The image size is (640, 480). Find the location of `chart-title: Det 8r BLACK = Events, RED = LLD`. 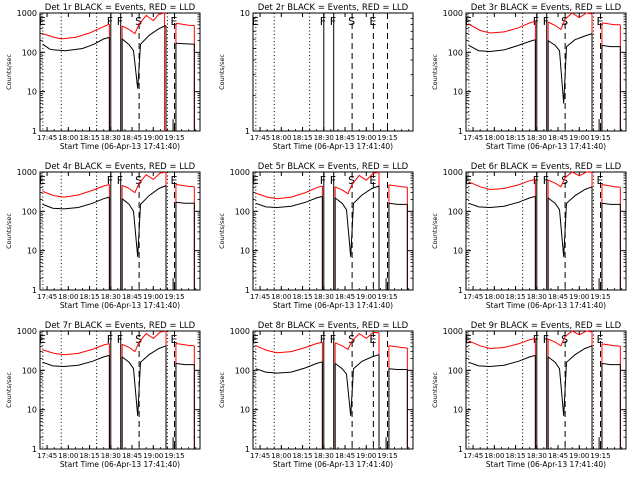

chart-title: Det 8r BLACK = Events, RED = LLD is located at coordinates (333, 326).